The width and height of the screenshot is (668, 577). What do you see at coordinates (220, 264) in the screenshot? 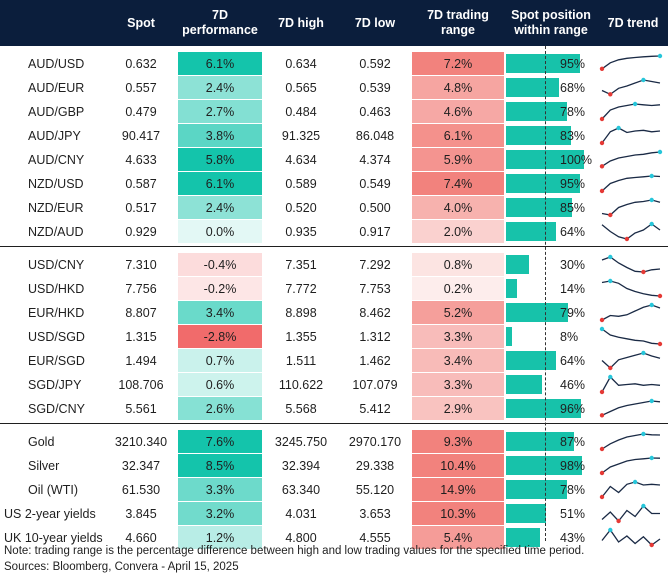
I see `perf-value: -0.4%` at bounding box center [220, 264].